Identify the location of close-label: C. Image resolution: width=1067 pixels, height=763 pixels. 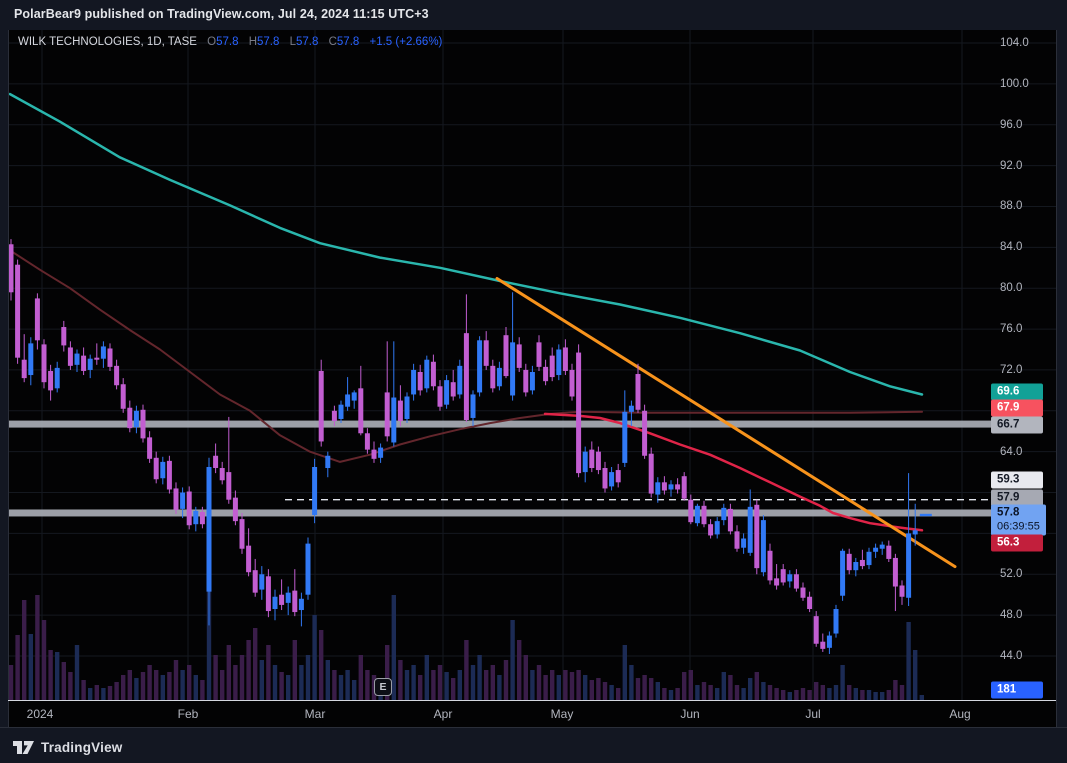
(332, 42).